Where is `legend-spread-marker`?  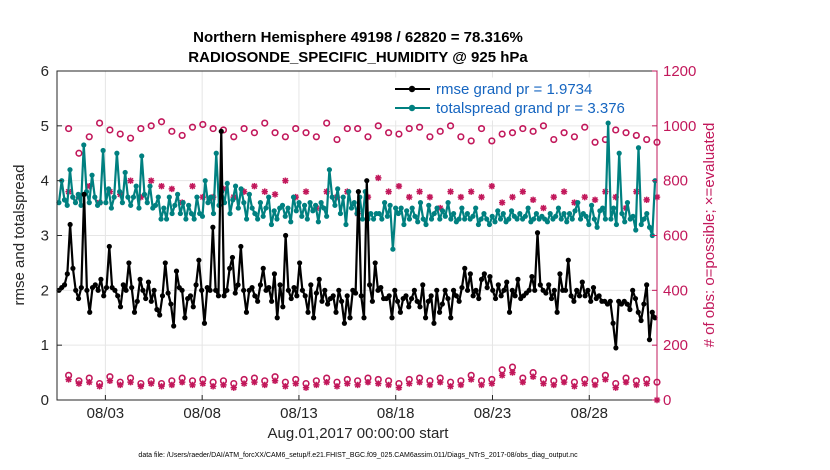
legend-spread-marker is located at coordinates (412, 108).